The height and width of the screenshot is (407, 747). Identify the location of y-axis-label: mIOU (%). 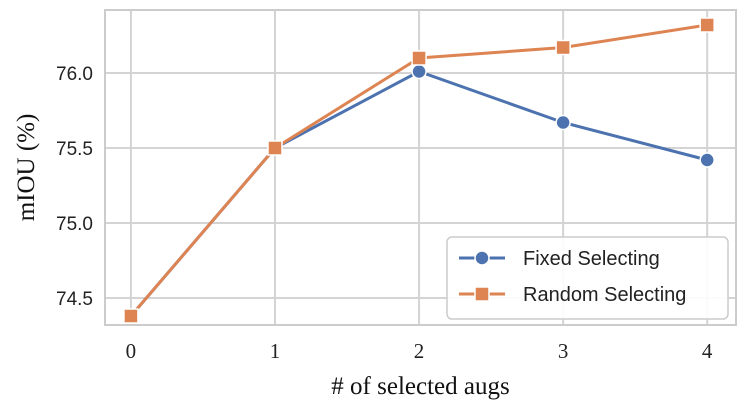
(26, 168).